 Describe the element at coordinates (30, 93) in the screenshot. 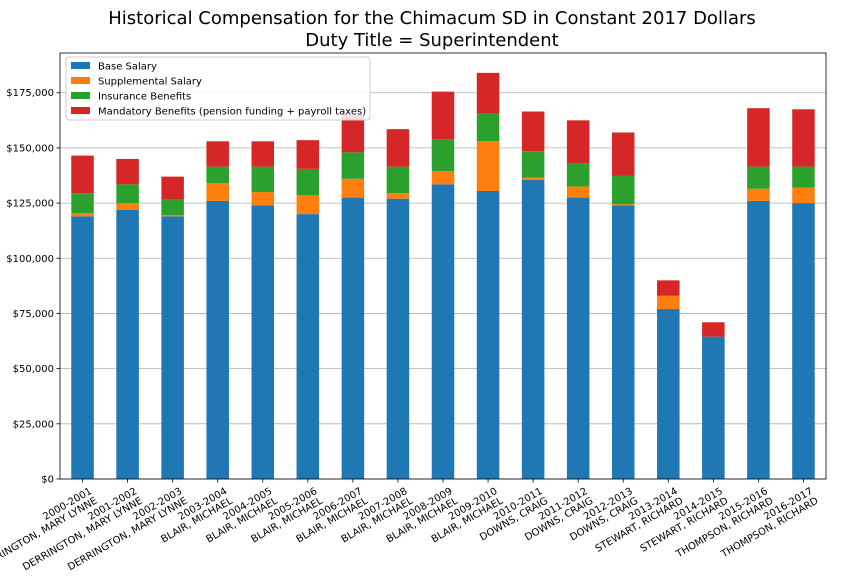

I see `y-tick-label: $175,000` at that location.